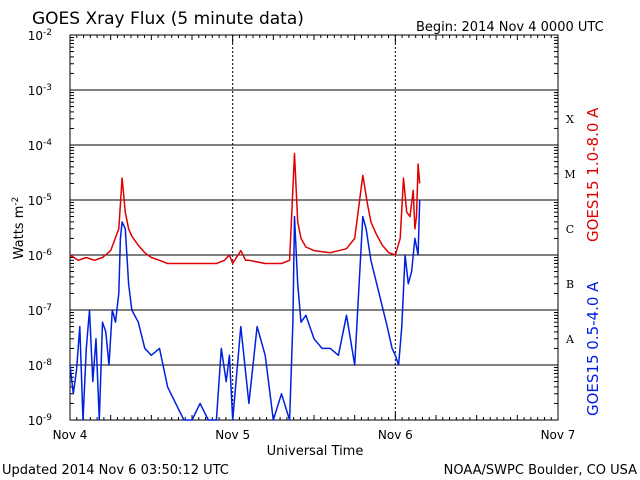  Describe the element at coordinates (593, 174) in the screenshot. I see `series-label-long: GOES15 1.0-8.0 A` at that location.